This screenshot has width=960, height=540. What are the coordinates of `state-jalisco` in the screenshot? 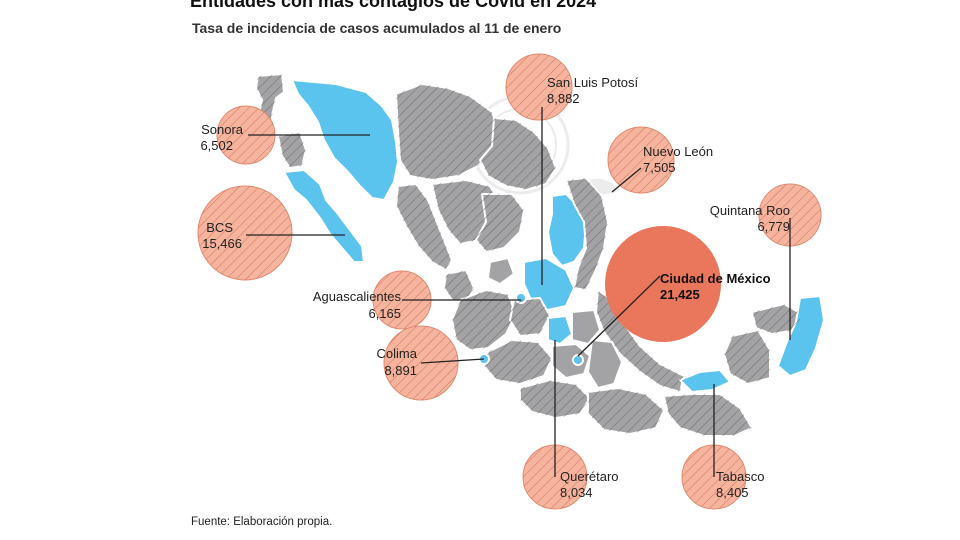 It's located at (484, 320).